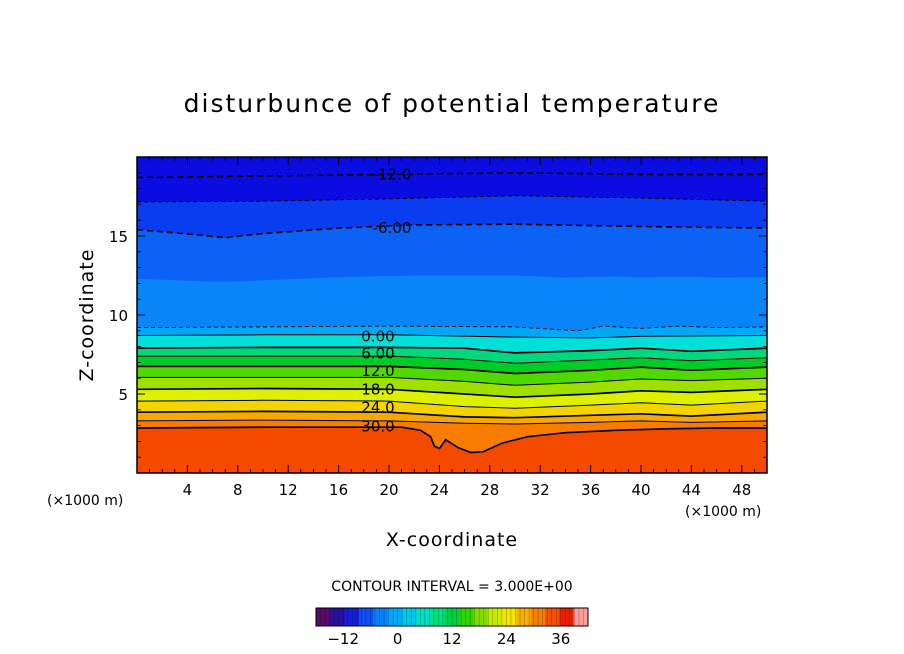  Describe the element at coordinates (388, 490) in the screenshot. I see `x-tick-label: 20` at that location.